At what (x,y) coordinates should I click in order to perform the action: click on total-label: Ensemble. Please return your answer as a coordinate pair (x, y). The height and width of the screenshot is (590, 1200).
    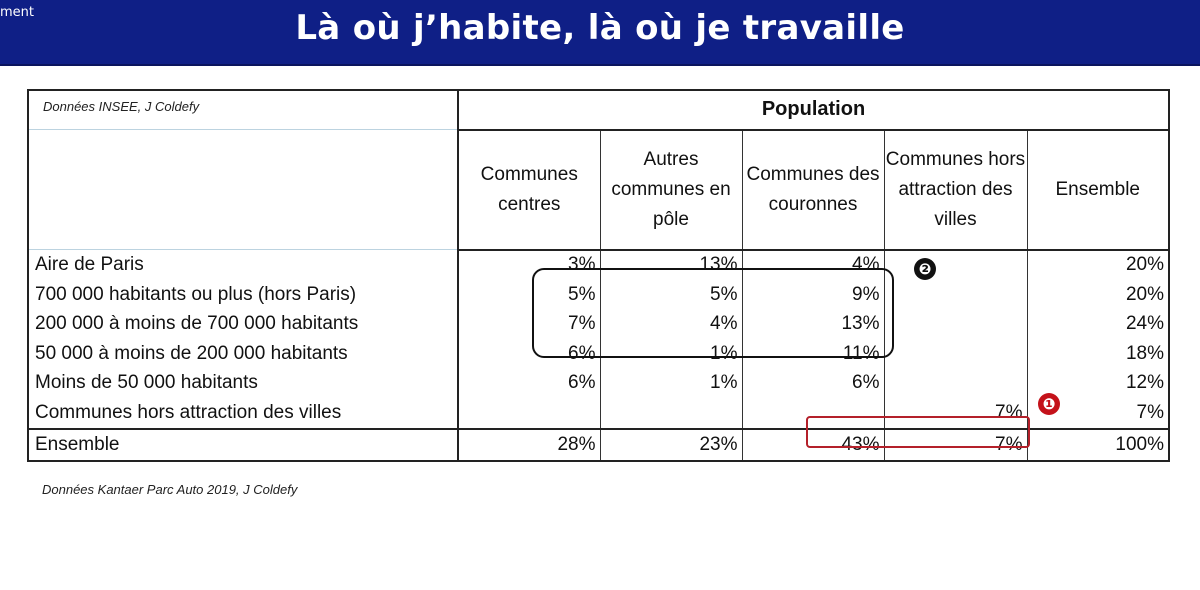
    Looking at the image, I should click on (243, 444).